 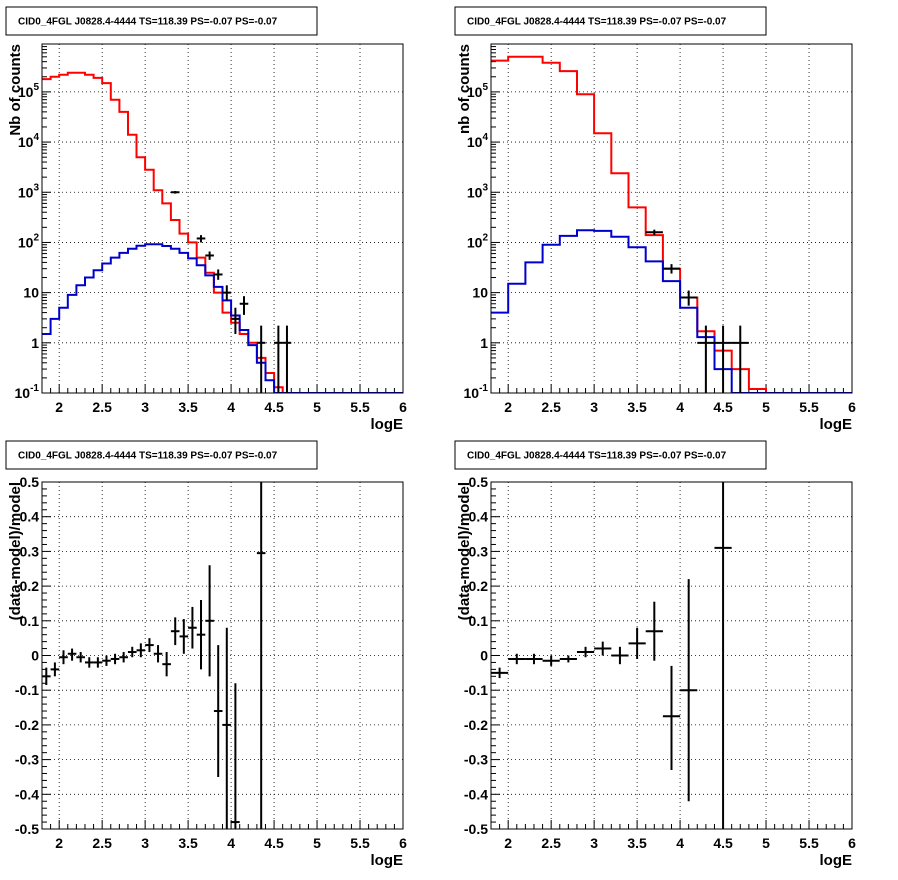 What do you see at coordinates (34, 388) in the screenshot?
I see `y-tick-exponent: -1` at bounding box center [34, 388].